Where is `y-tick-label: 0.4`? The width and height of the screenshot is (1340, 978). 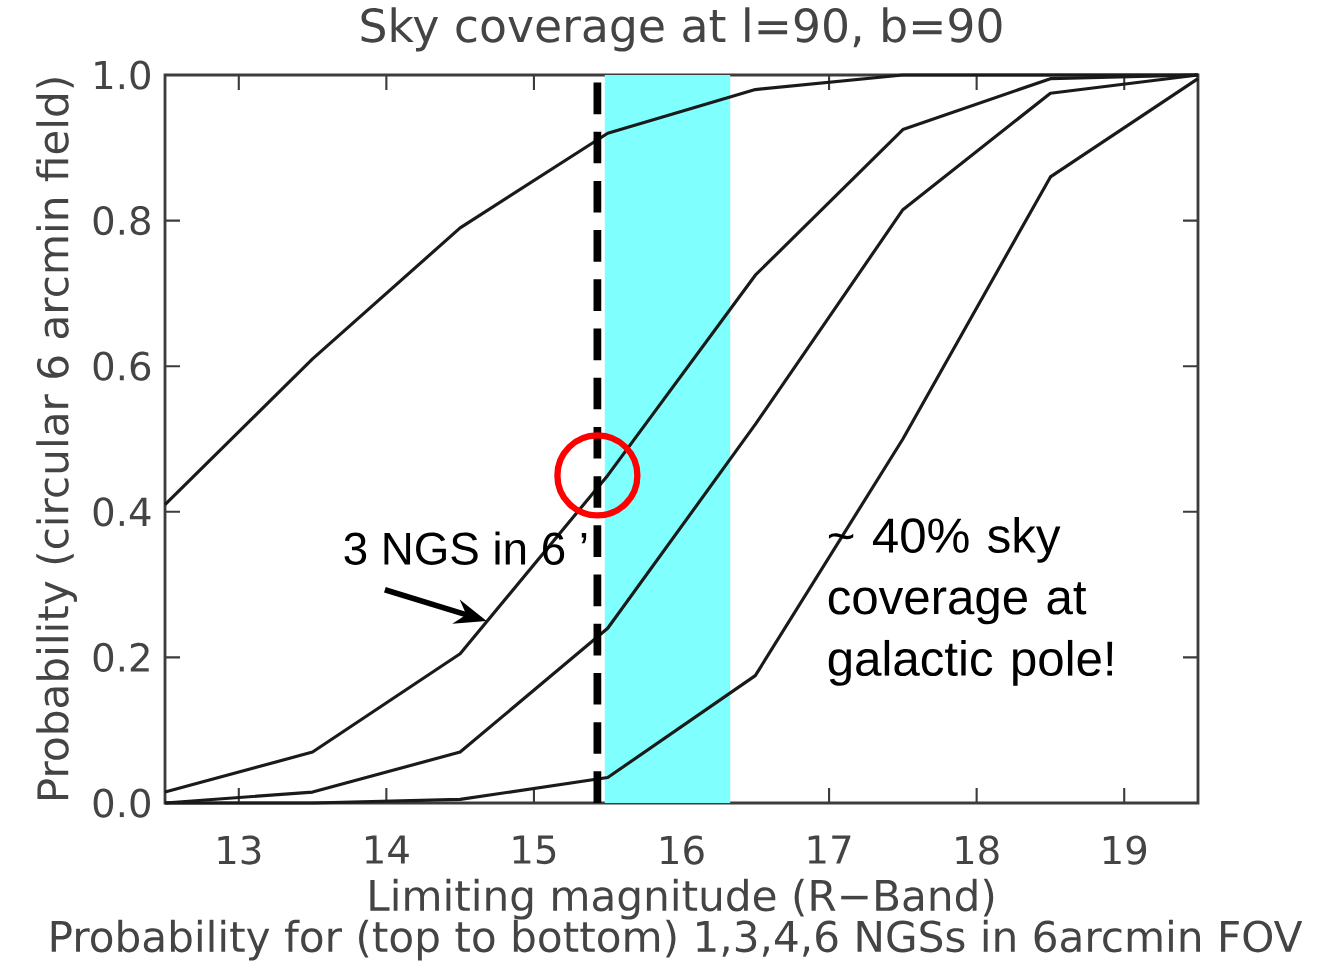 y-tick-label: 0.4 is located at coordinates (122, 512).